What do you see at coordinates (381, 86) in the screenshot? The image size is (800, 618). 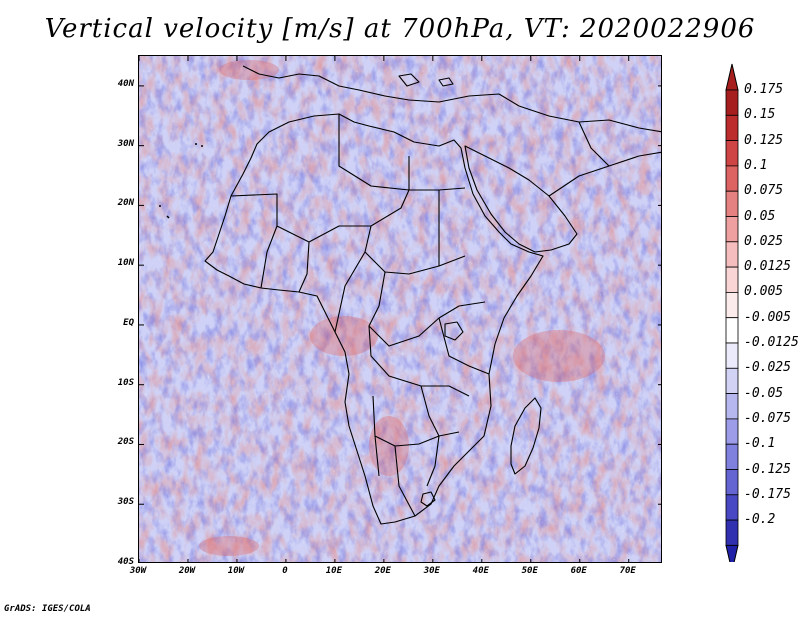 I see `europe-coastline` at bounding box center [381, 86].